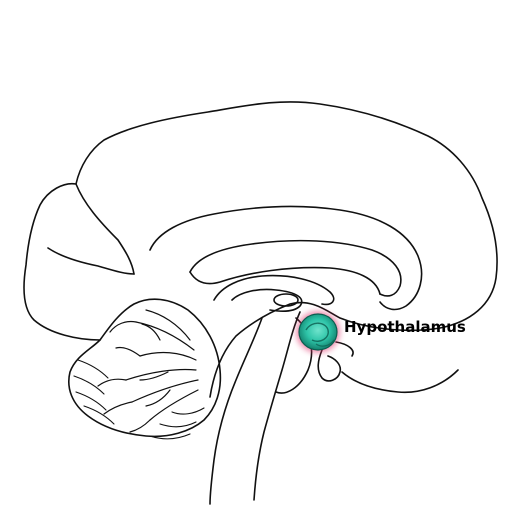  I want to click on temporal-lobe-lower, so click(400, 381).